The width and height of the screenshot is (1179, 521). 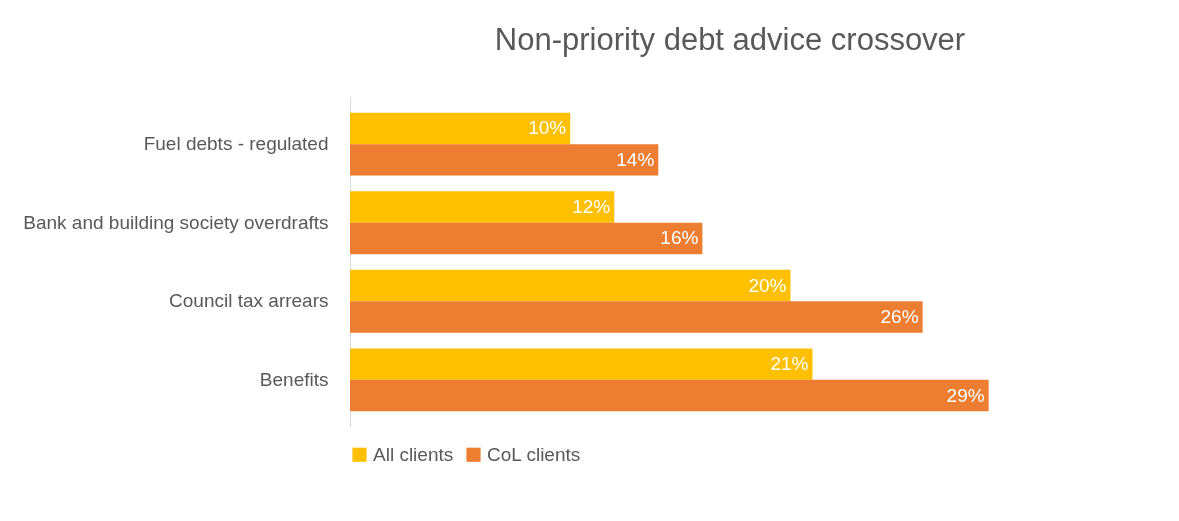 What do you see at coordinates (899, 316) in the screenshot?
I see `data-label: 26%` at bounding box center [899, 316].